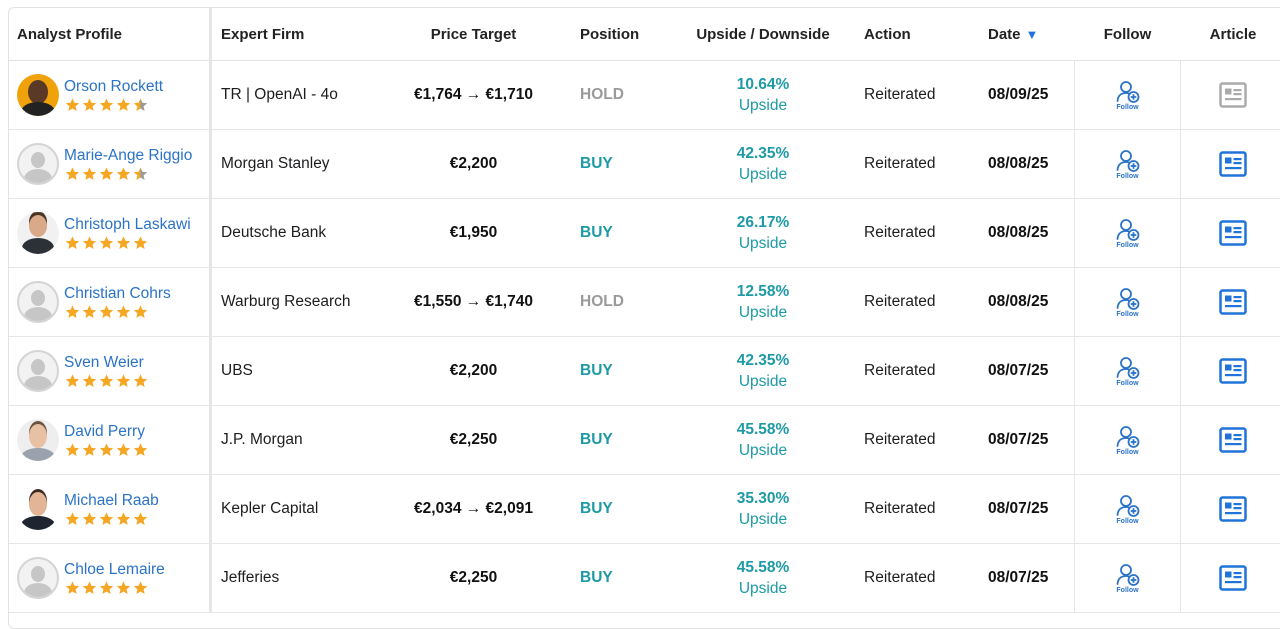 The height and width of the screenshot is (629, 1280). I want to click on analyst-name-link: Michael Raab, so click(111, 500).